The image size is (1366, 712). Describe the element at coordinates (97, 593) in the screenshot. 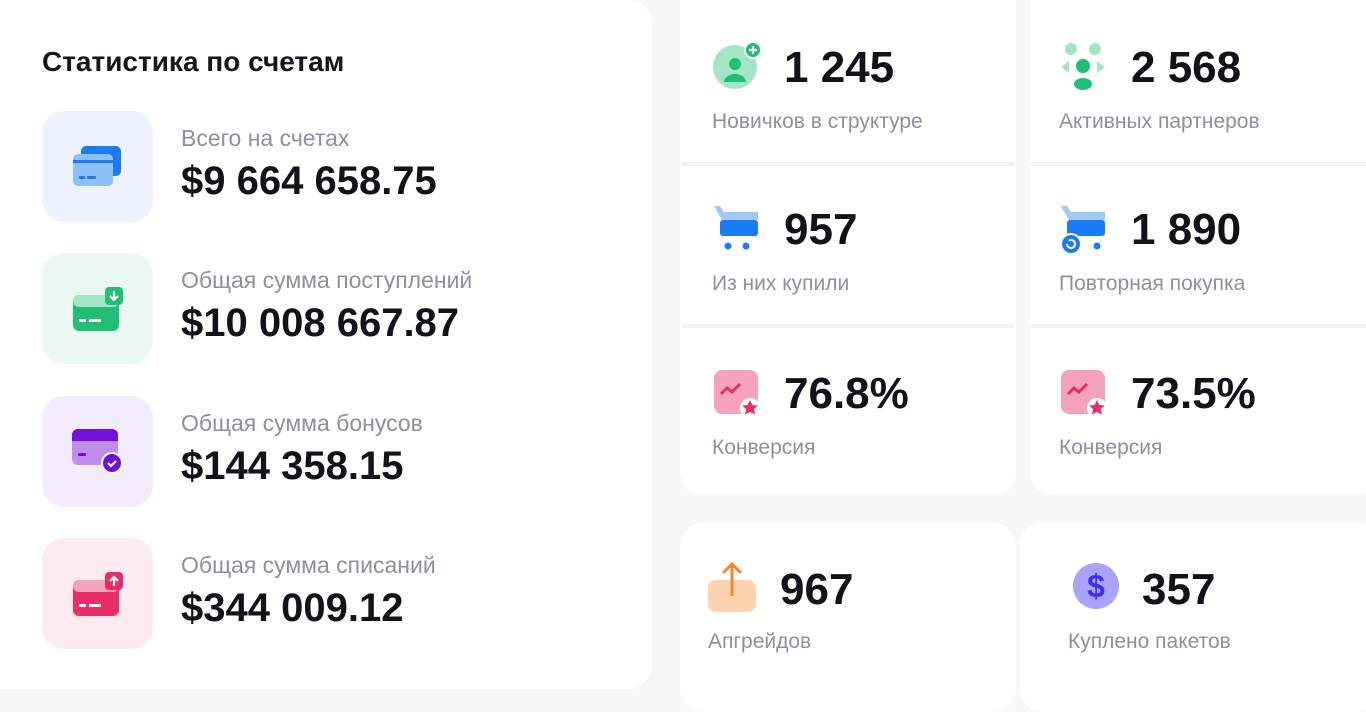

I see `card-outgoing-icon` at that location.